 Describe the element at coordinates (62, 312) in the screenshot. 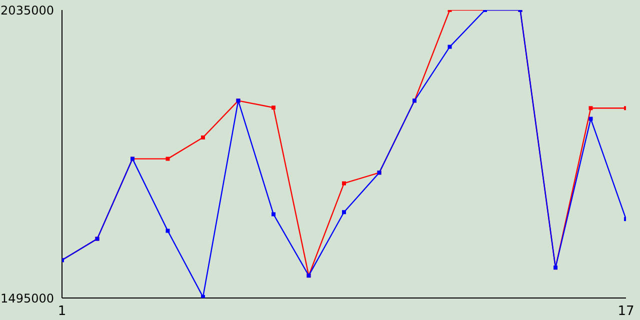

I see `x-tick-label: 1` at that location.